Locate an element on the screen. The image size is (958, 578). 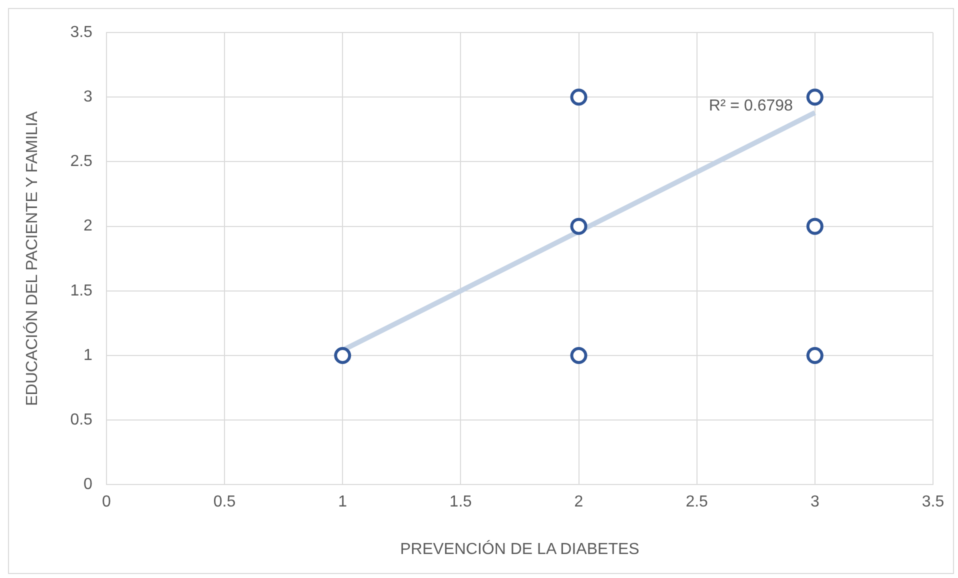
x-tick-label: 2 is located at coordinates (579, 502).